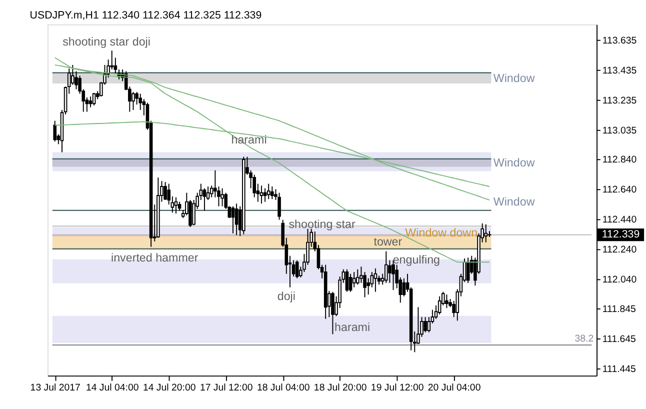 This screenshot has width=646, height=409. What do you see at coordinates (619, 40) in the screenshot?
I see `y-tick-label: 113.635` at bounding box center [619, 40].